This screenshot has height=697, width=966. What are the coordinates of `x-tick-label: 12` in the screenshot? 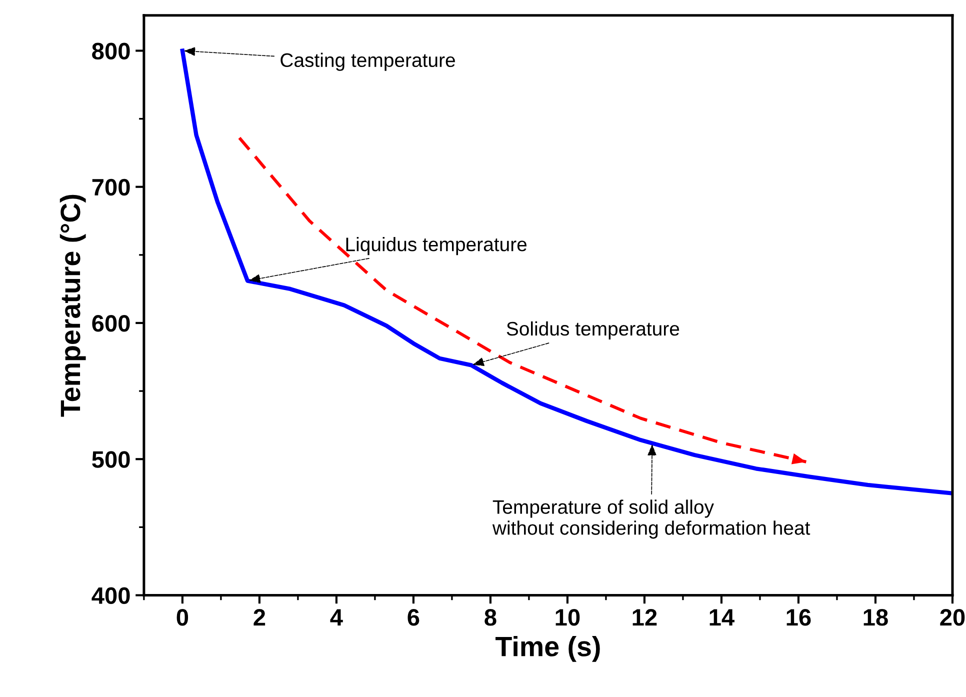 It's located at (644, 617).